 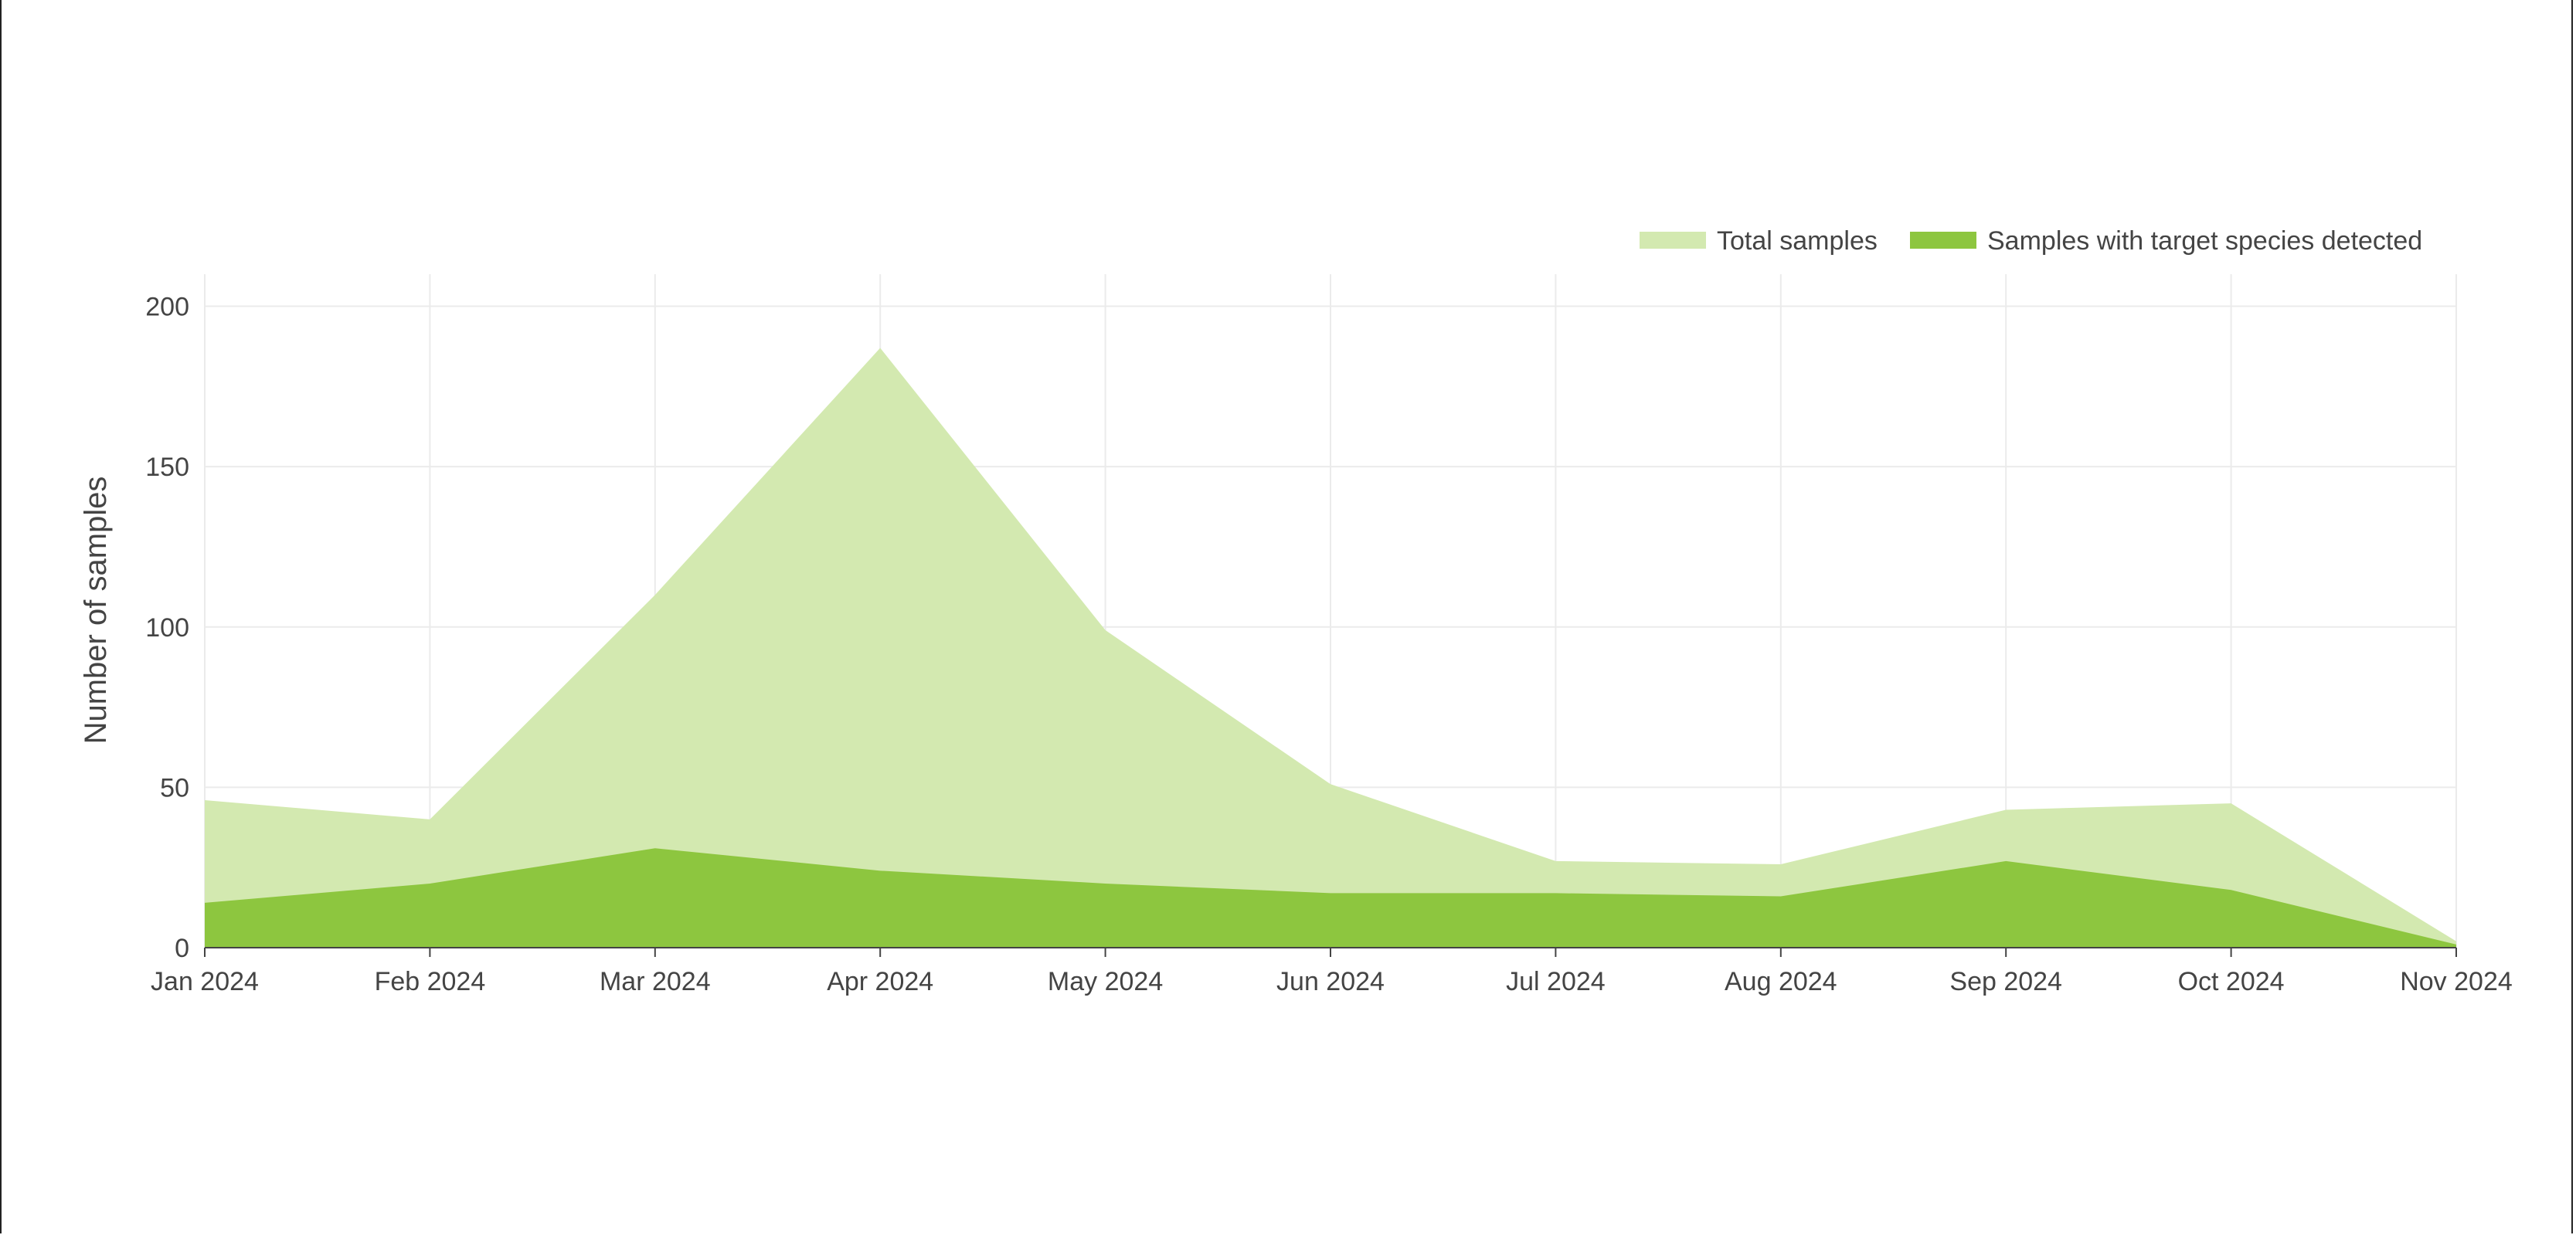 I want to click on x-tick-label: Jun 2024, so click(x=1330, y=981).